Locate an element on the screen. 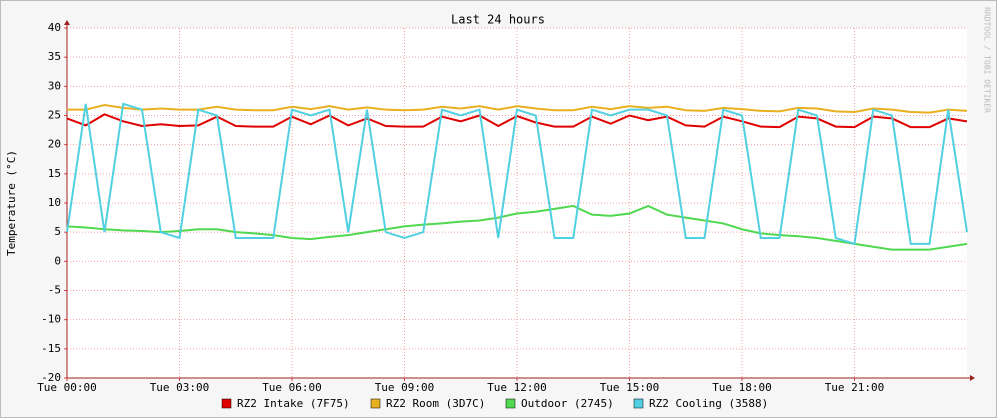 Image resolution: width=997 pixels, height=418 pixels. x-tick-label: Tue 12:00 is located at coordinates (517, 387).